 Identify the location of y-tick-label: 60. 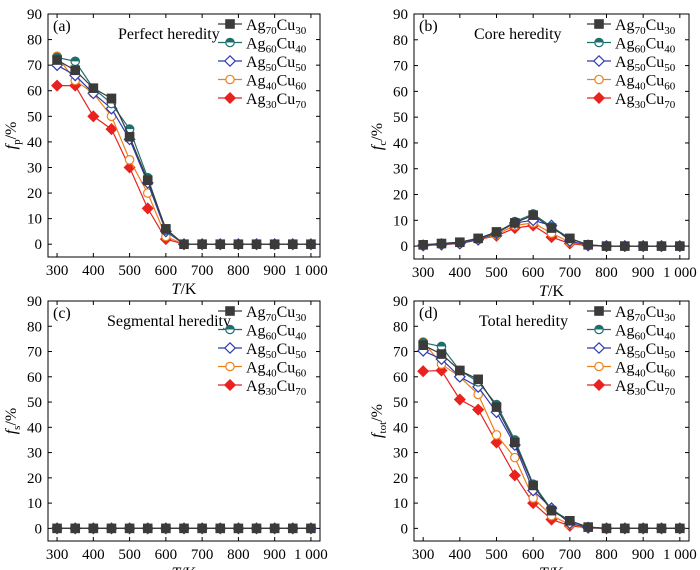
(400, 378).